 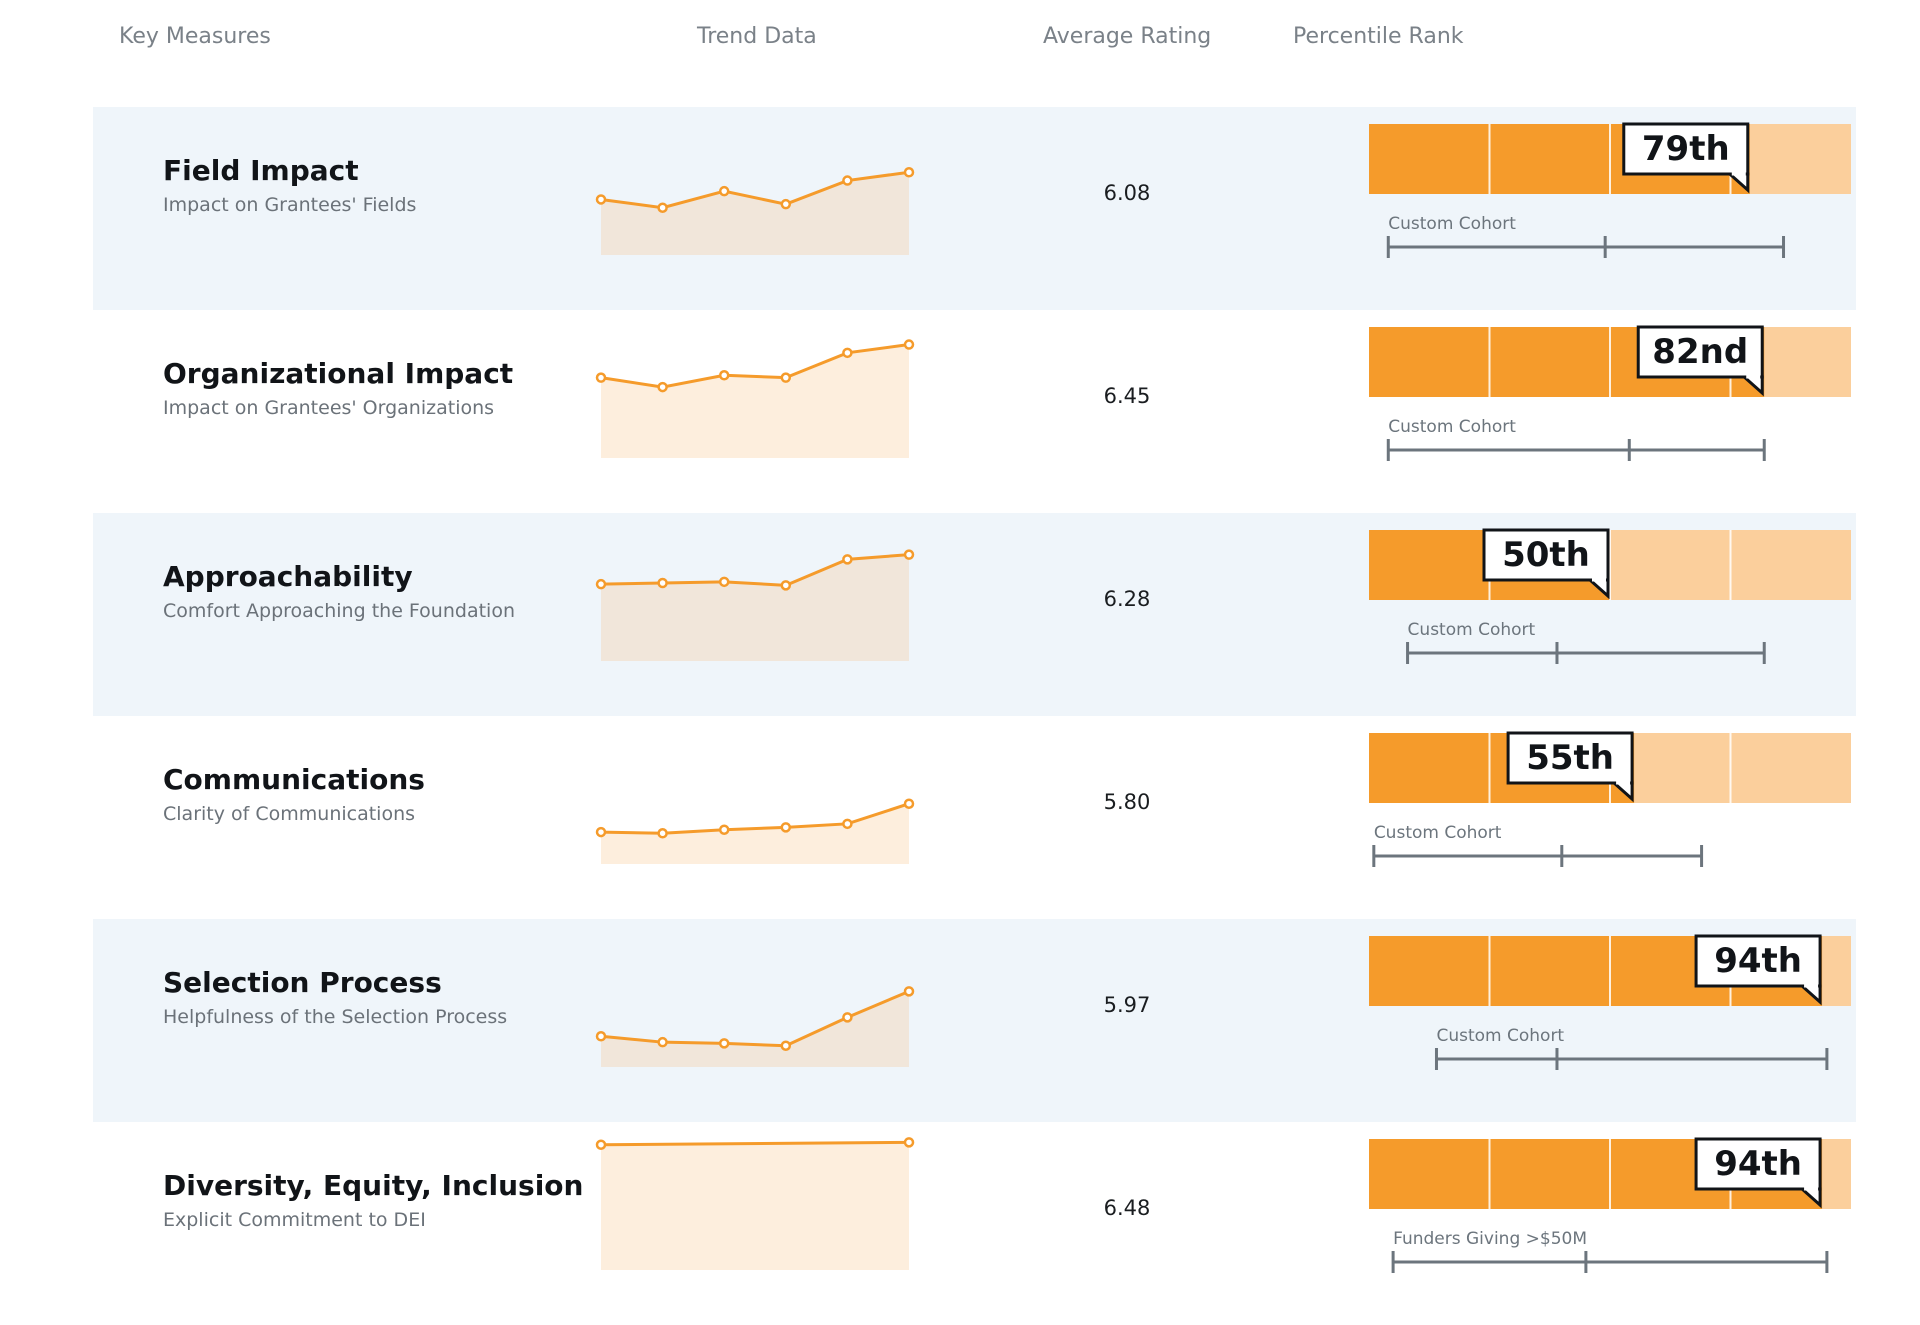 What do you see at coordinates (1610, 1205) in the screenshot?
I see `percentile-chart: 94th Funders Giving >$50M` at bounding box center [1610, 1205].